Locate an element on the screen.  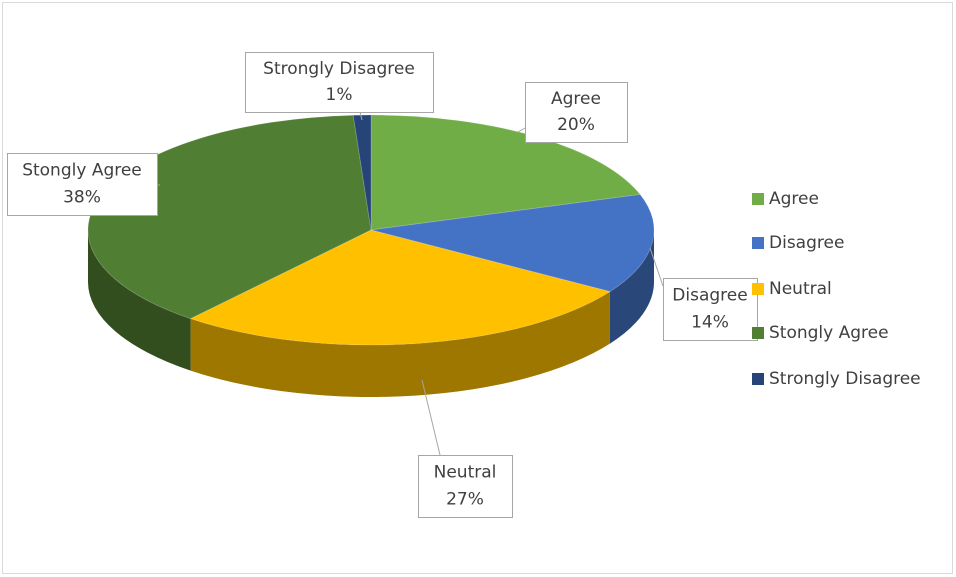
data-label-value: 1% is located at coordinates (339, 95).